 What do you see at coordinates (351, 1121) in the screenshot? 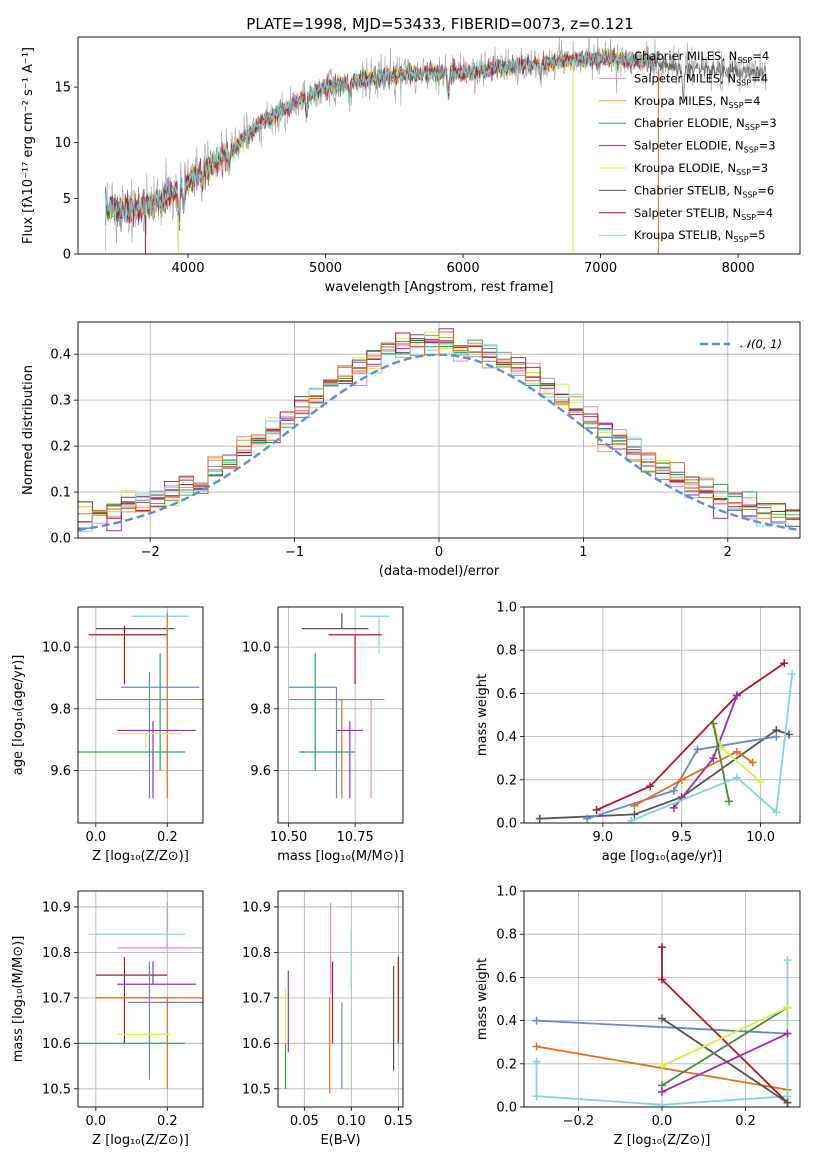
I see `x-tick-label: 0.10` at bounding box center [351, 1121].